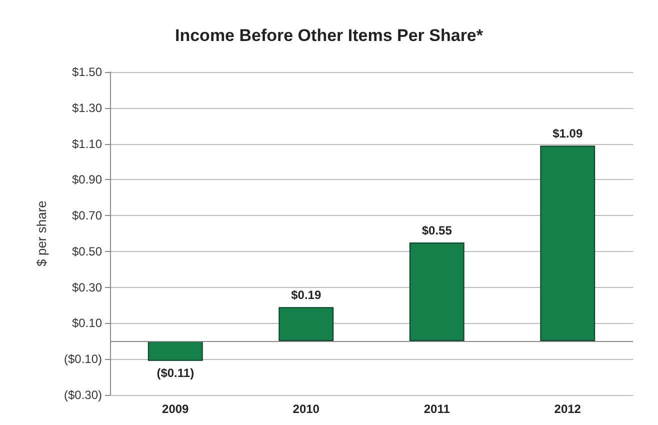  I want to click on chart-title: Income Before Other Items Per Share*, so click(329, 35).